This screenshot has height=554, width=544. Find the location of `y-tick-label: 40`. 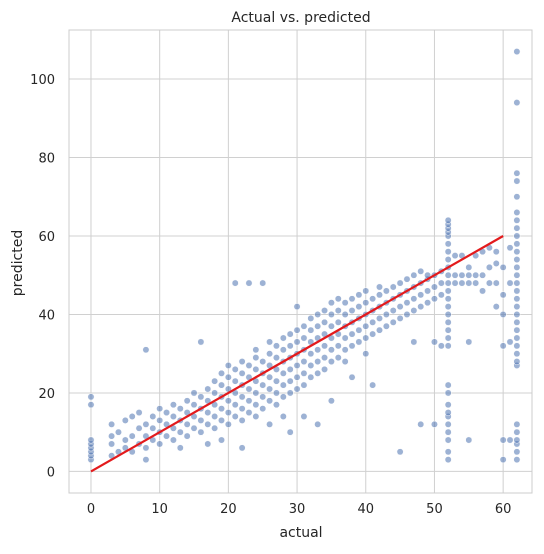

y-tick-label: 40 is located at coordinates (46, 315).